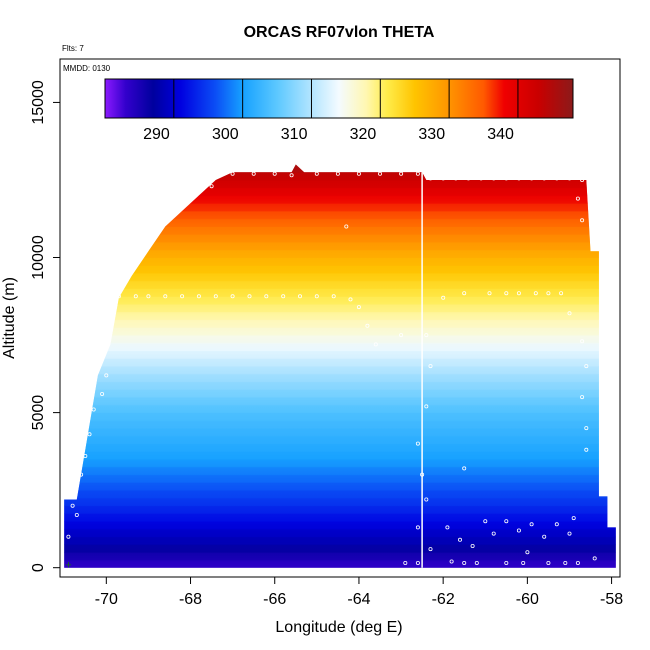 This screenshot has height=650, width=650. I want to click on colorbar-tick-label-320: 320, so click(363, 134).